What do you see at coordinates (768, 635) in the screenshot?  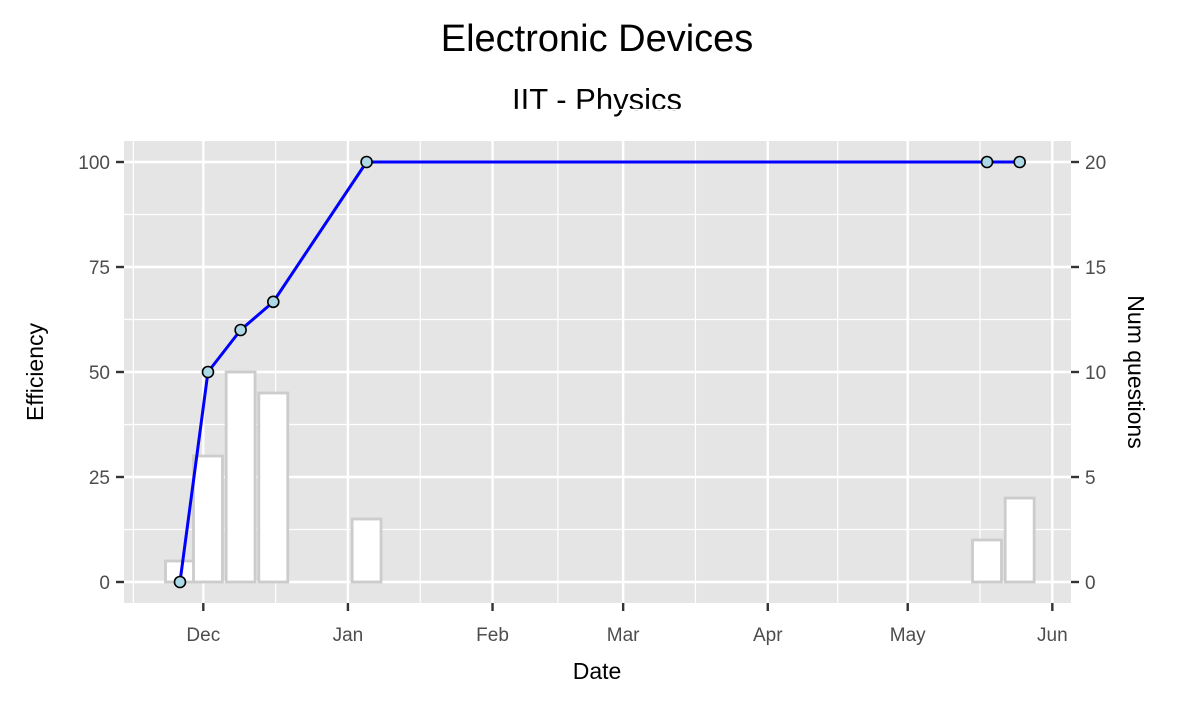 I see `x-tick-label: Apr` at bounding box center [768, 635].